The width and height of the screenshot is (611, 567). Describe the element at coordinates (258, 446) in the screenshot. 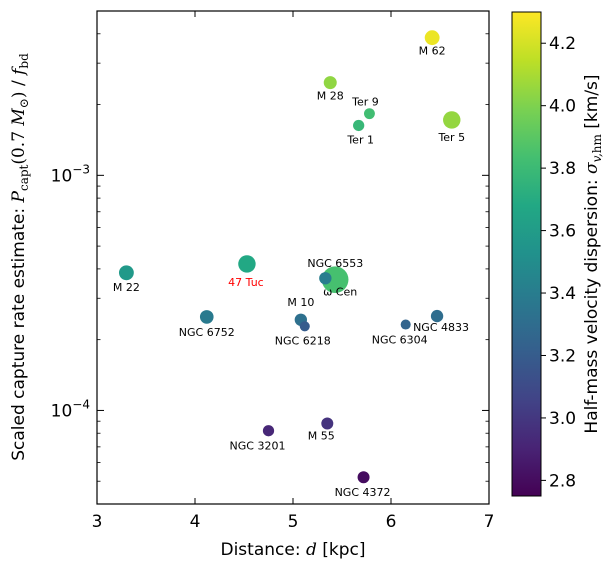

I see `point-label: NGC 3201` at that location.